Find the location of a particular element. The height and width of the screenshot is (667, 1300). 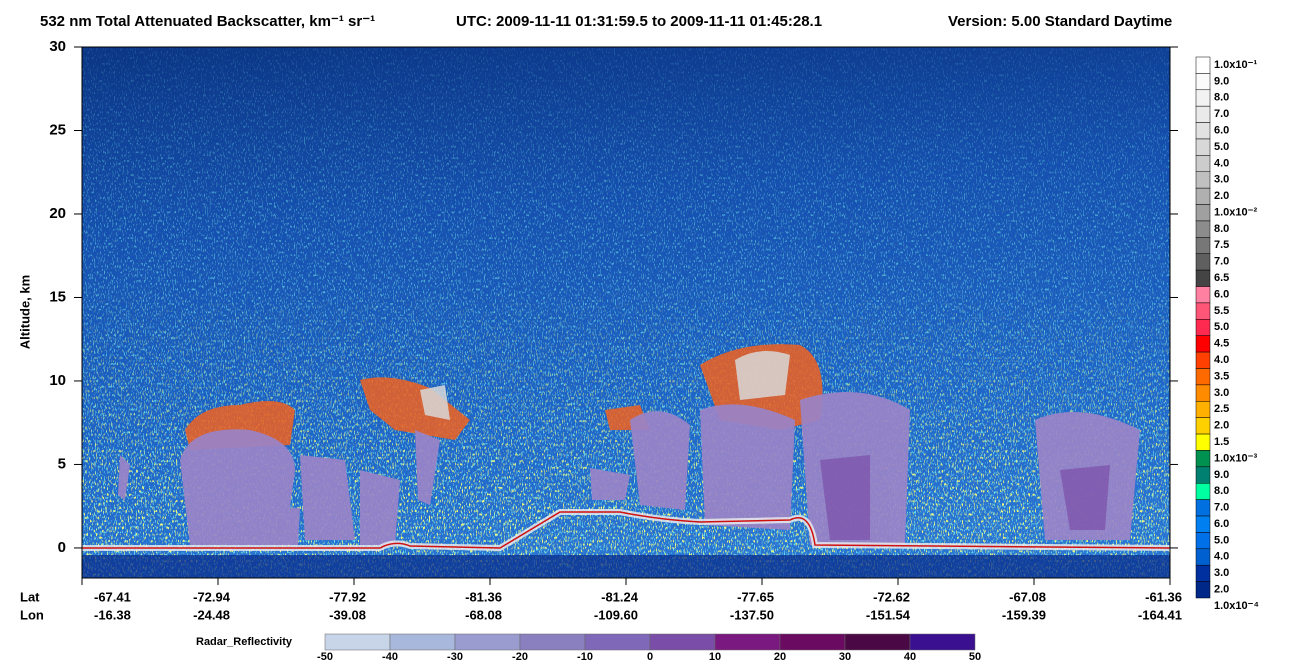

y-tick-label: 25 is located at coordinates (57, 129).